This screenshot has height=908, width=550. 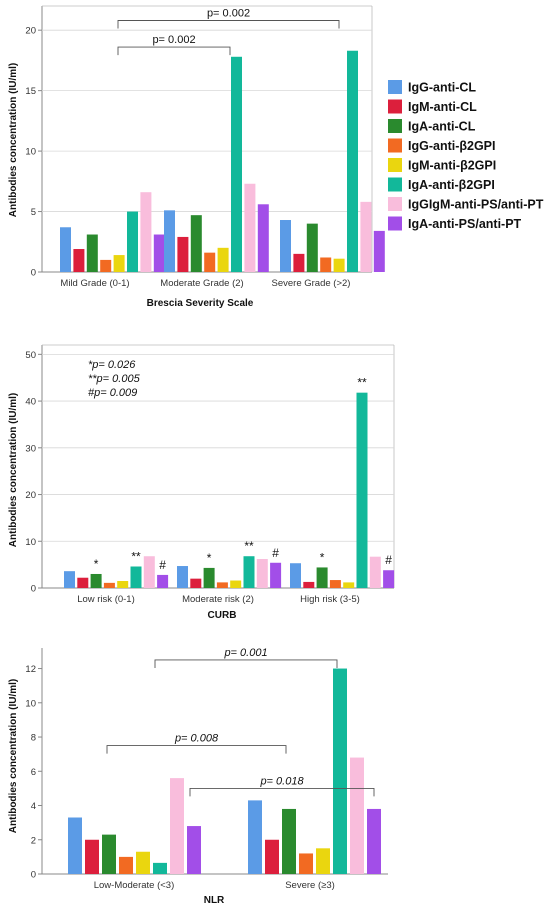 I want to click on y-tick-label: 15, so click(x=30, y=91).